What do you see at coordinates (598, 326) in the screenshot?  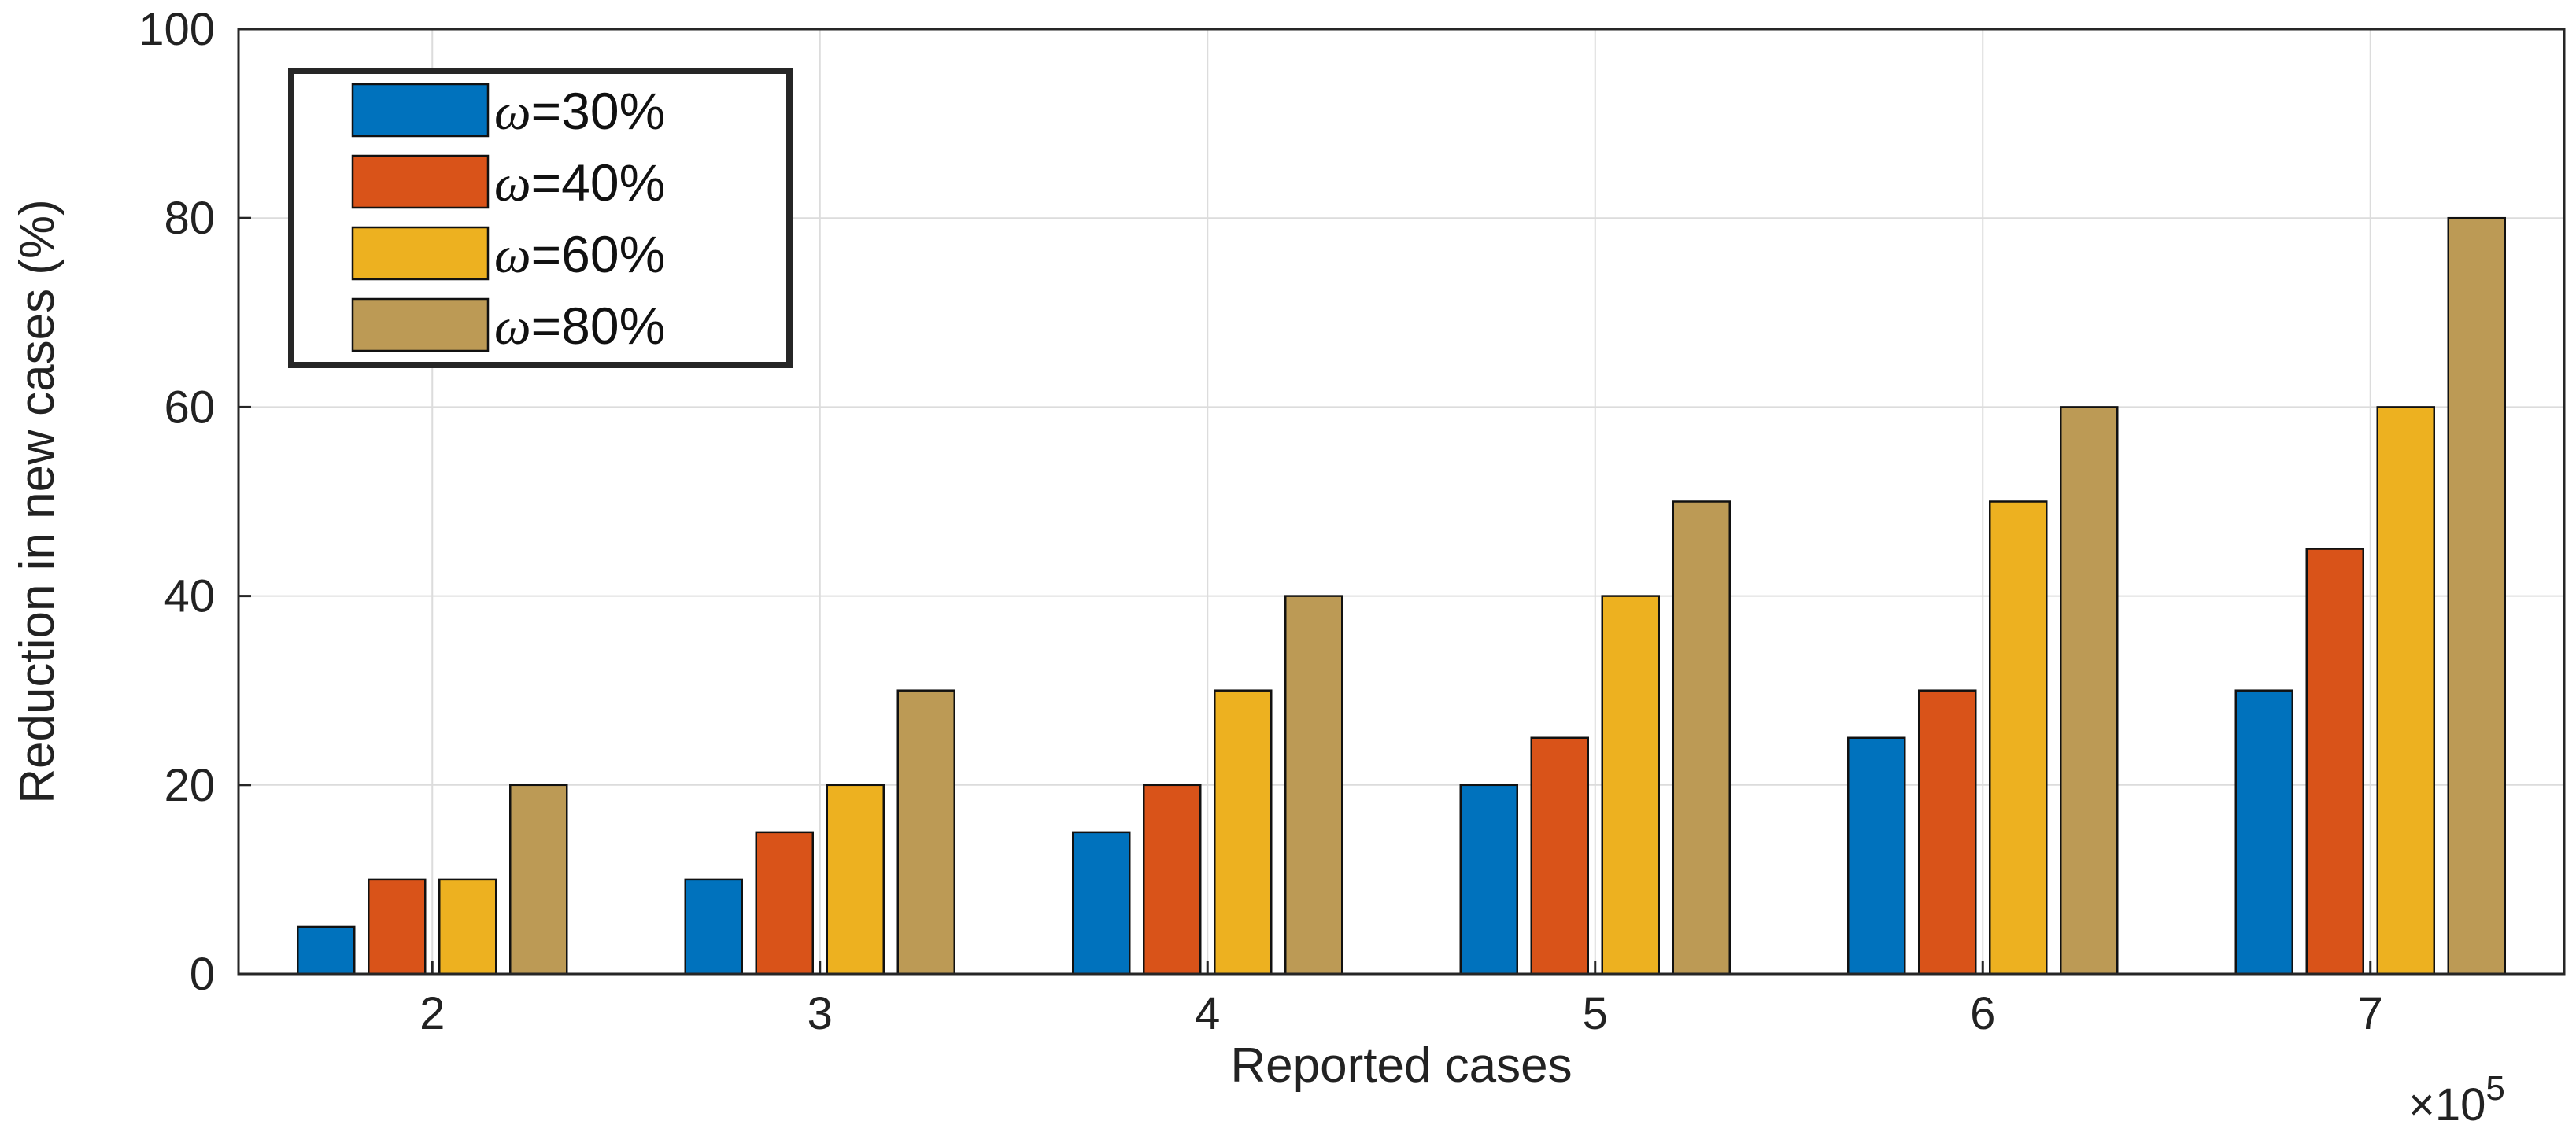 I see `legend-label: =80%` at bounding box center [598, 326].